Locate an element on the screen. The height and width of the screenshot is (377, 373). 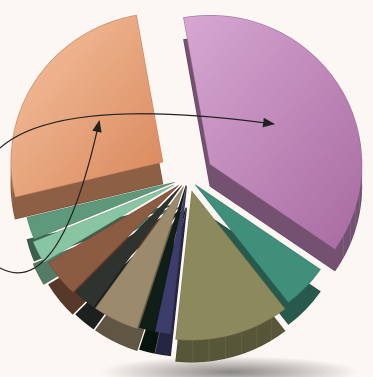
pie-slice-tan is located at coordinates (139, 257).